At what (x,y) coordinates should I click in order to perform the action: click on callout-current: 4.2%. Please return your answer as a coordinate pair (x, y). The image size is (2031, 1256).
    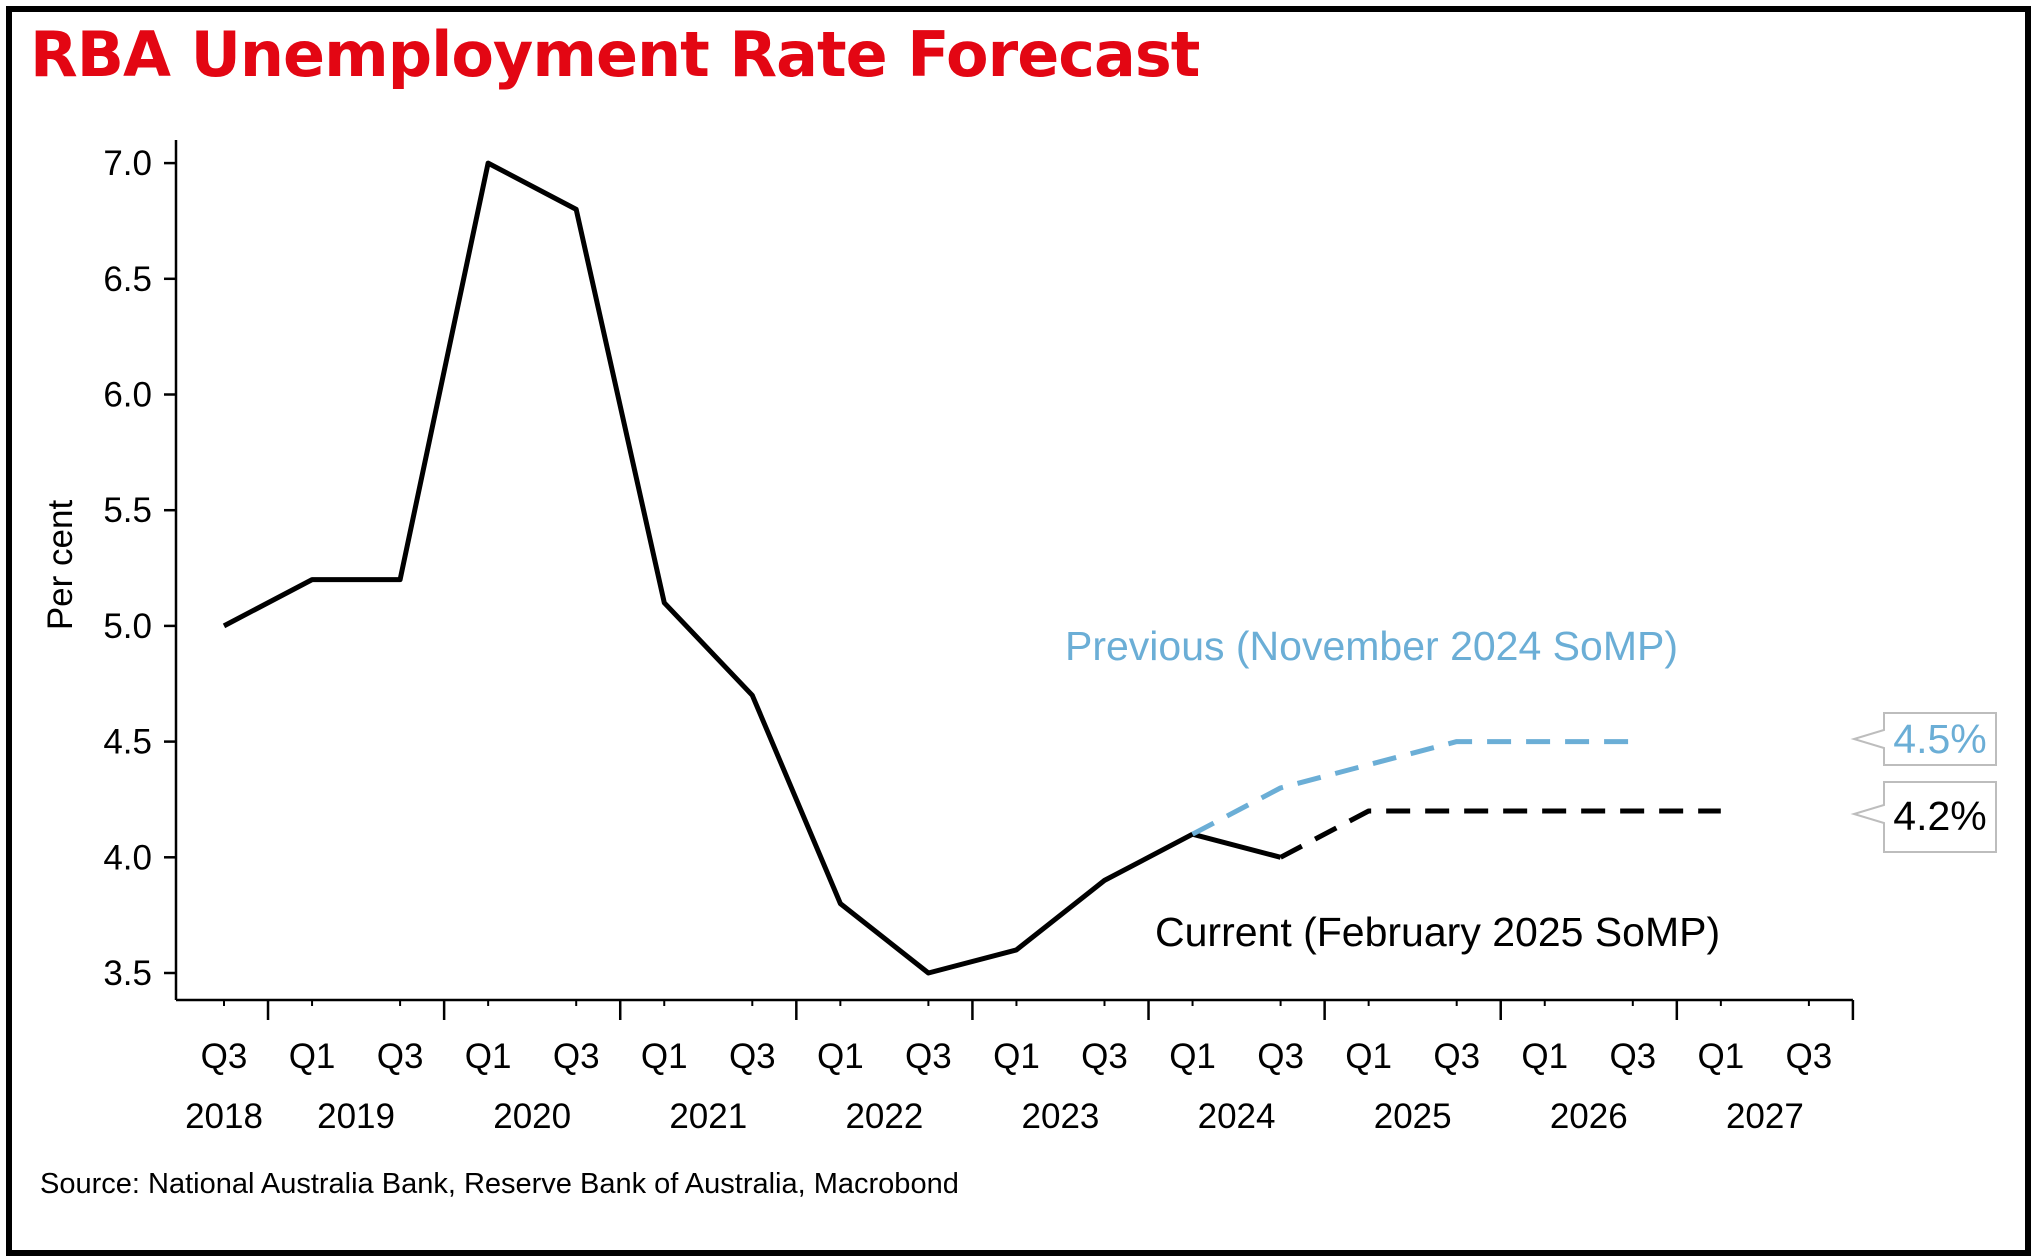
    Looking at the image, I should click on (1923, 817).